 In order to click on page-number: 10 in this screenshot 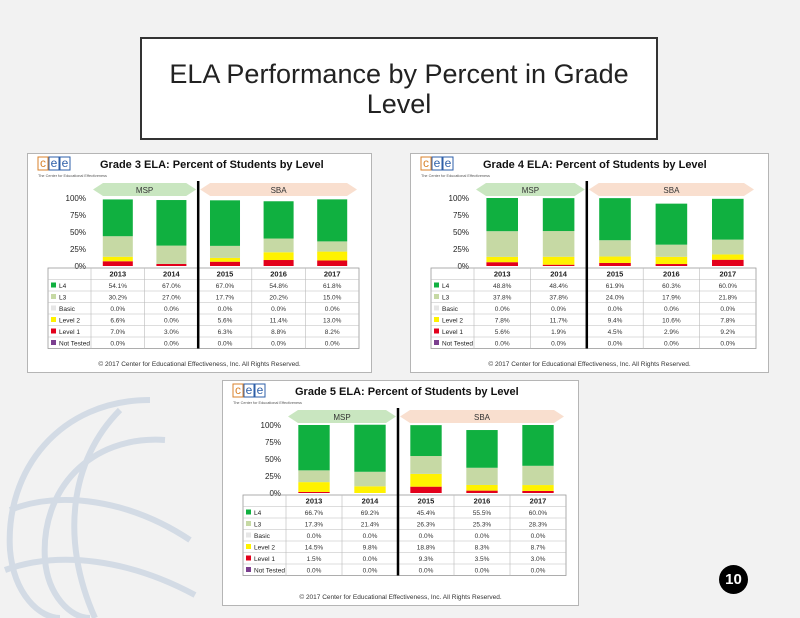, I will do `click(733, 579)`.